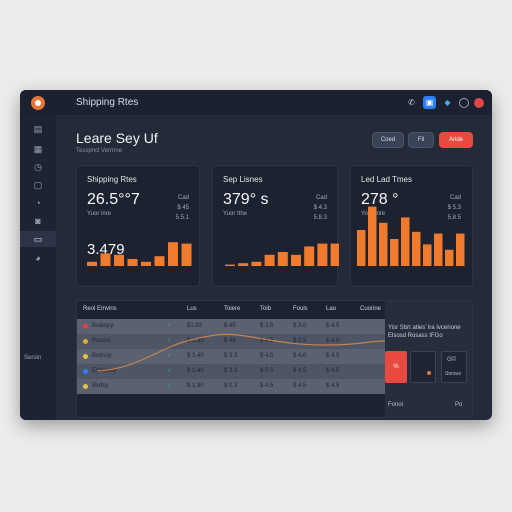  Describe the element at coordinates (101, 341) in the screenshot. I see `row-name: Pozers` at that location.